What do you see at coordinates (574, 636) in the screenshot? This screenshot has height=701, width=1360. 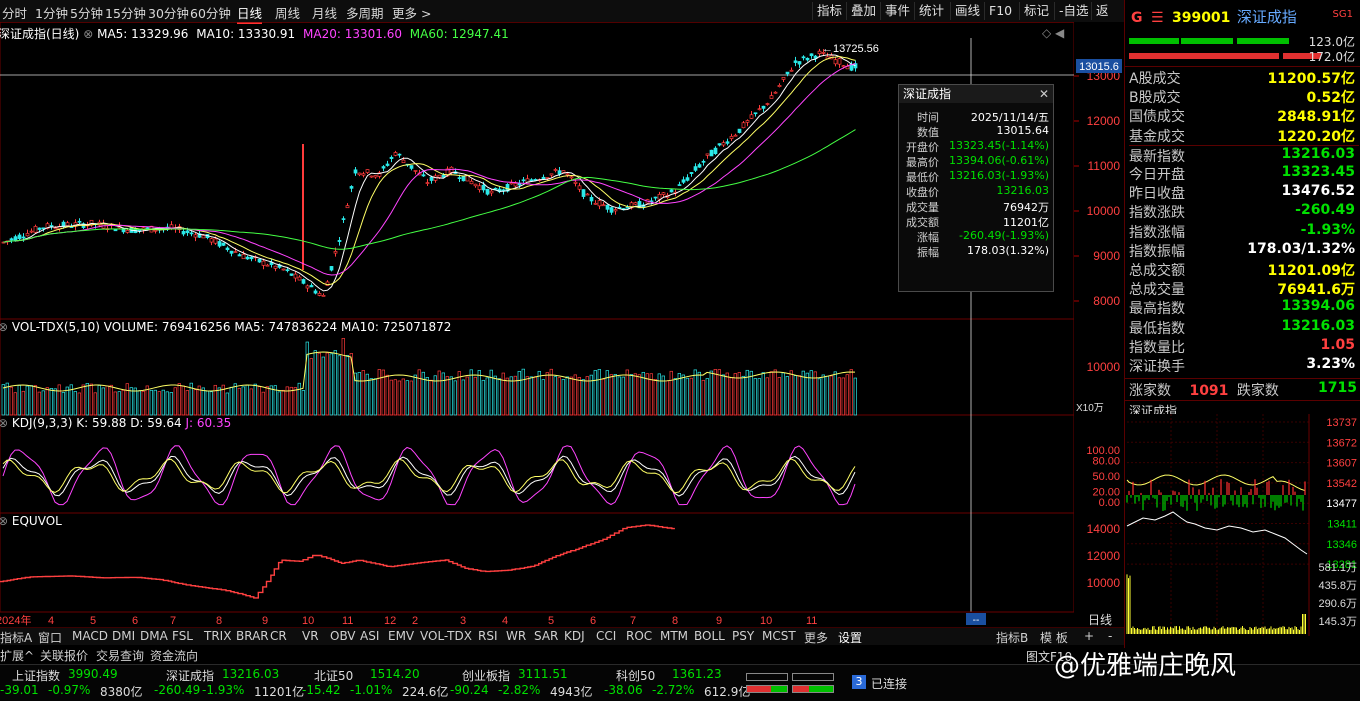 I see `tab-17: KDJ` at bounding box center [574, 636].